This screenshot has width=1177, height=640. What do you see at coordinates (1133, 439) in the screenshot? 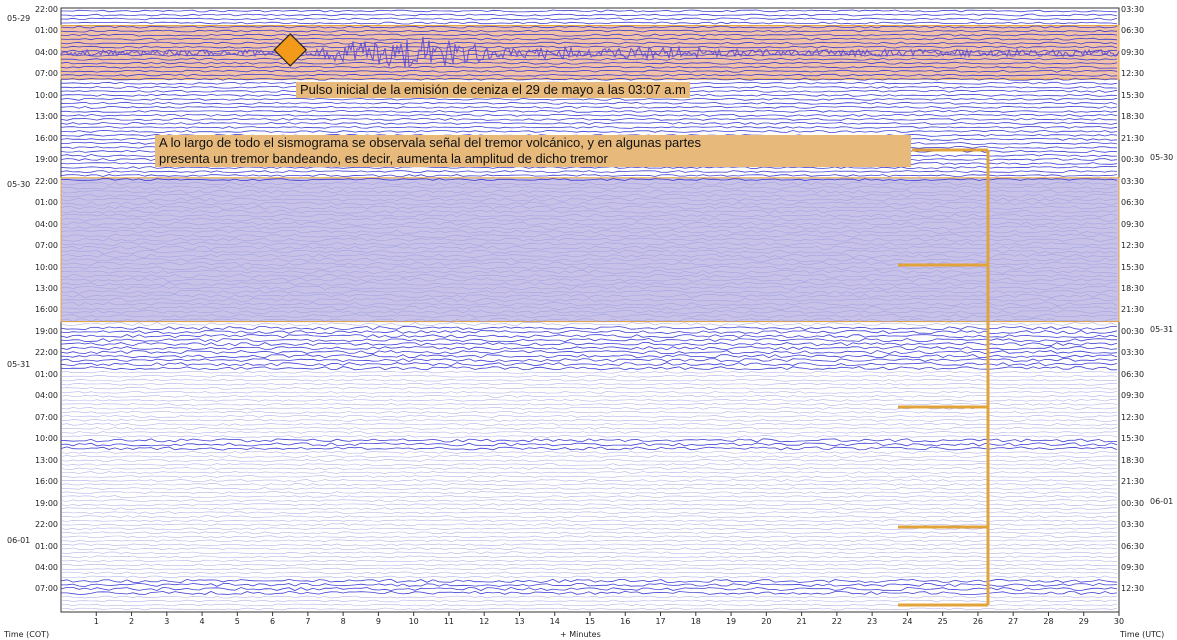
I see `y-tick-label-right: 15:30` at bounding box center [1133, 439].